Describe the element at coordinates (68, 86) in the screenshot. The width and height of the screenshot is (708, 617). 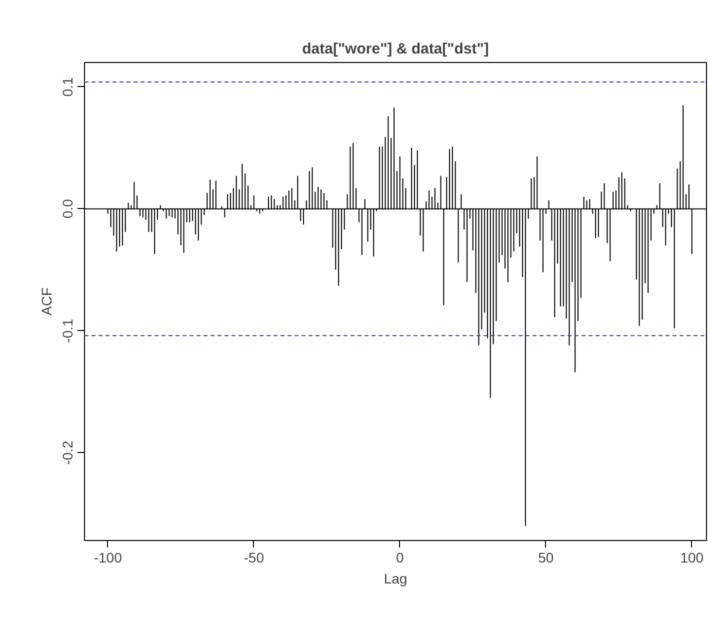
I see `y-tick-label: 0.1` at that location.